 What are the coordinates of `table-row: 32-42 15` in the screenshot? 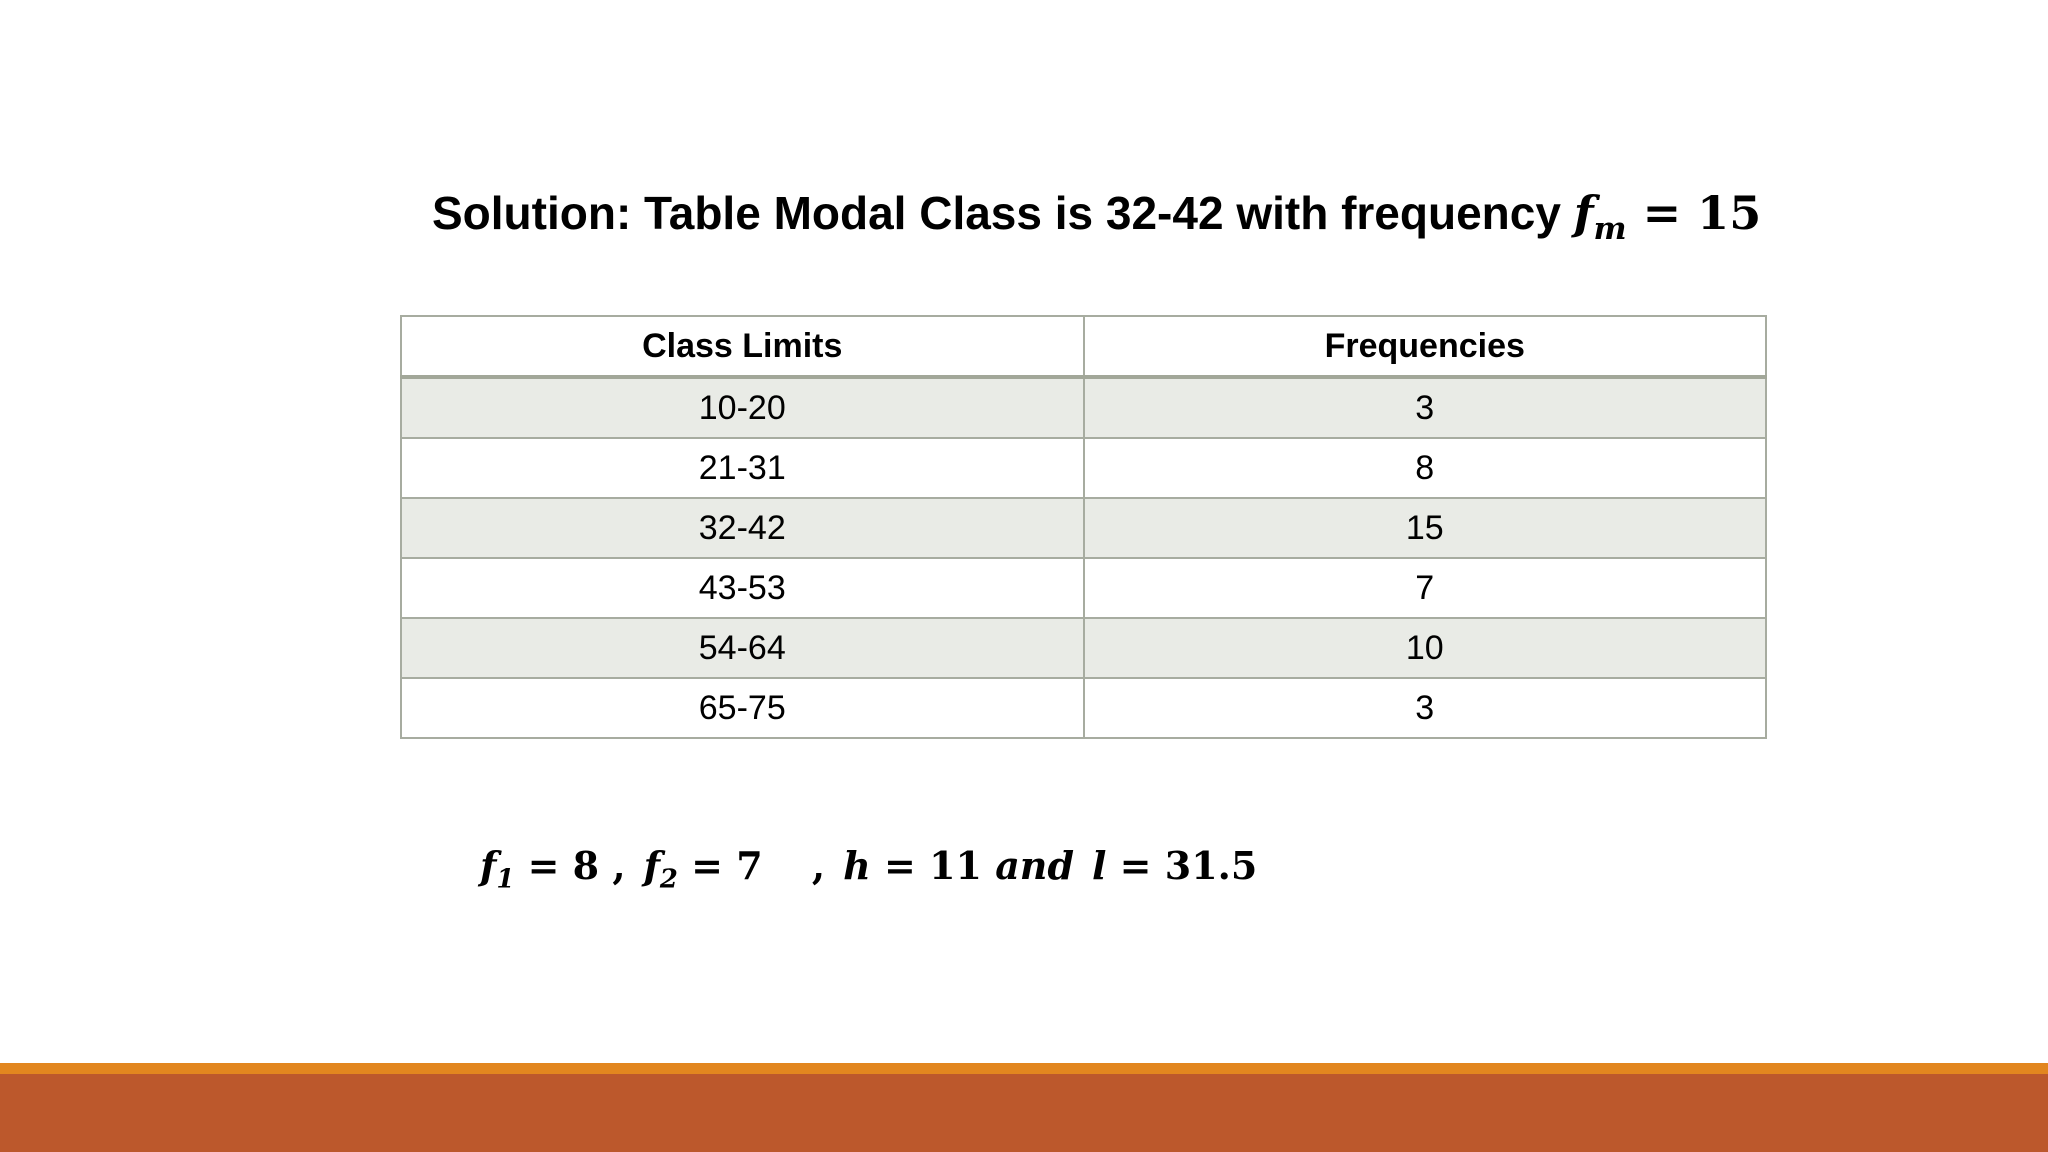 It's located at (1083, 528).